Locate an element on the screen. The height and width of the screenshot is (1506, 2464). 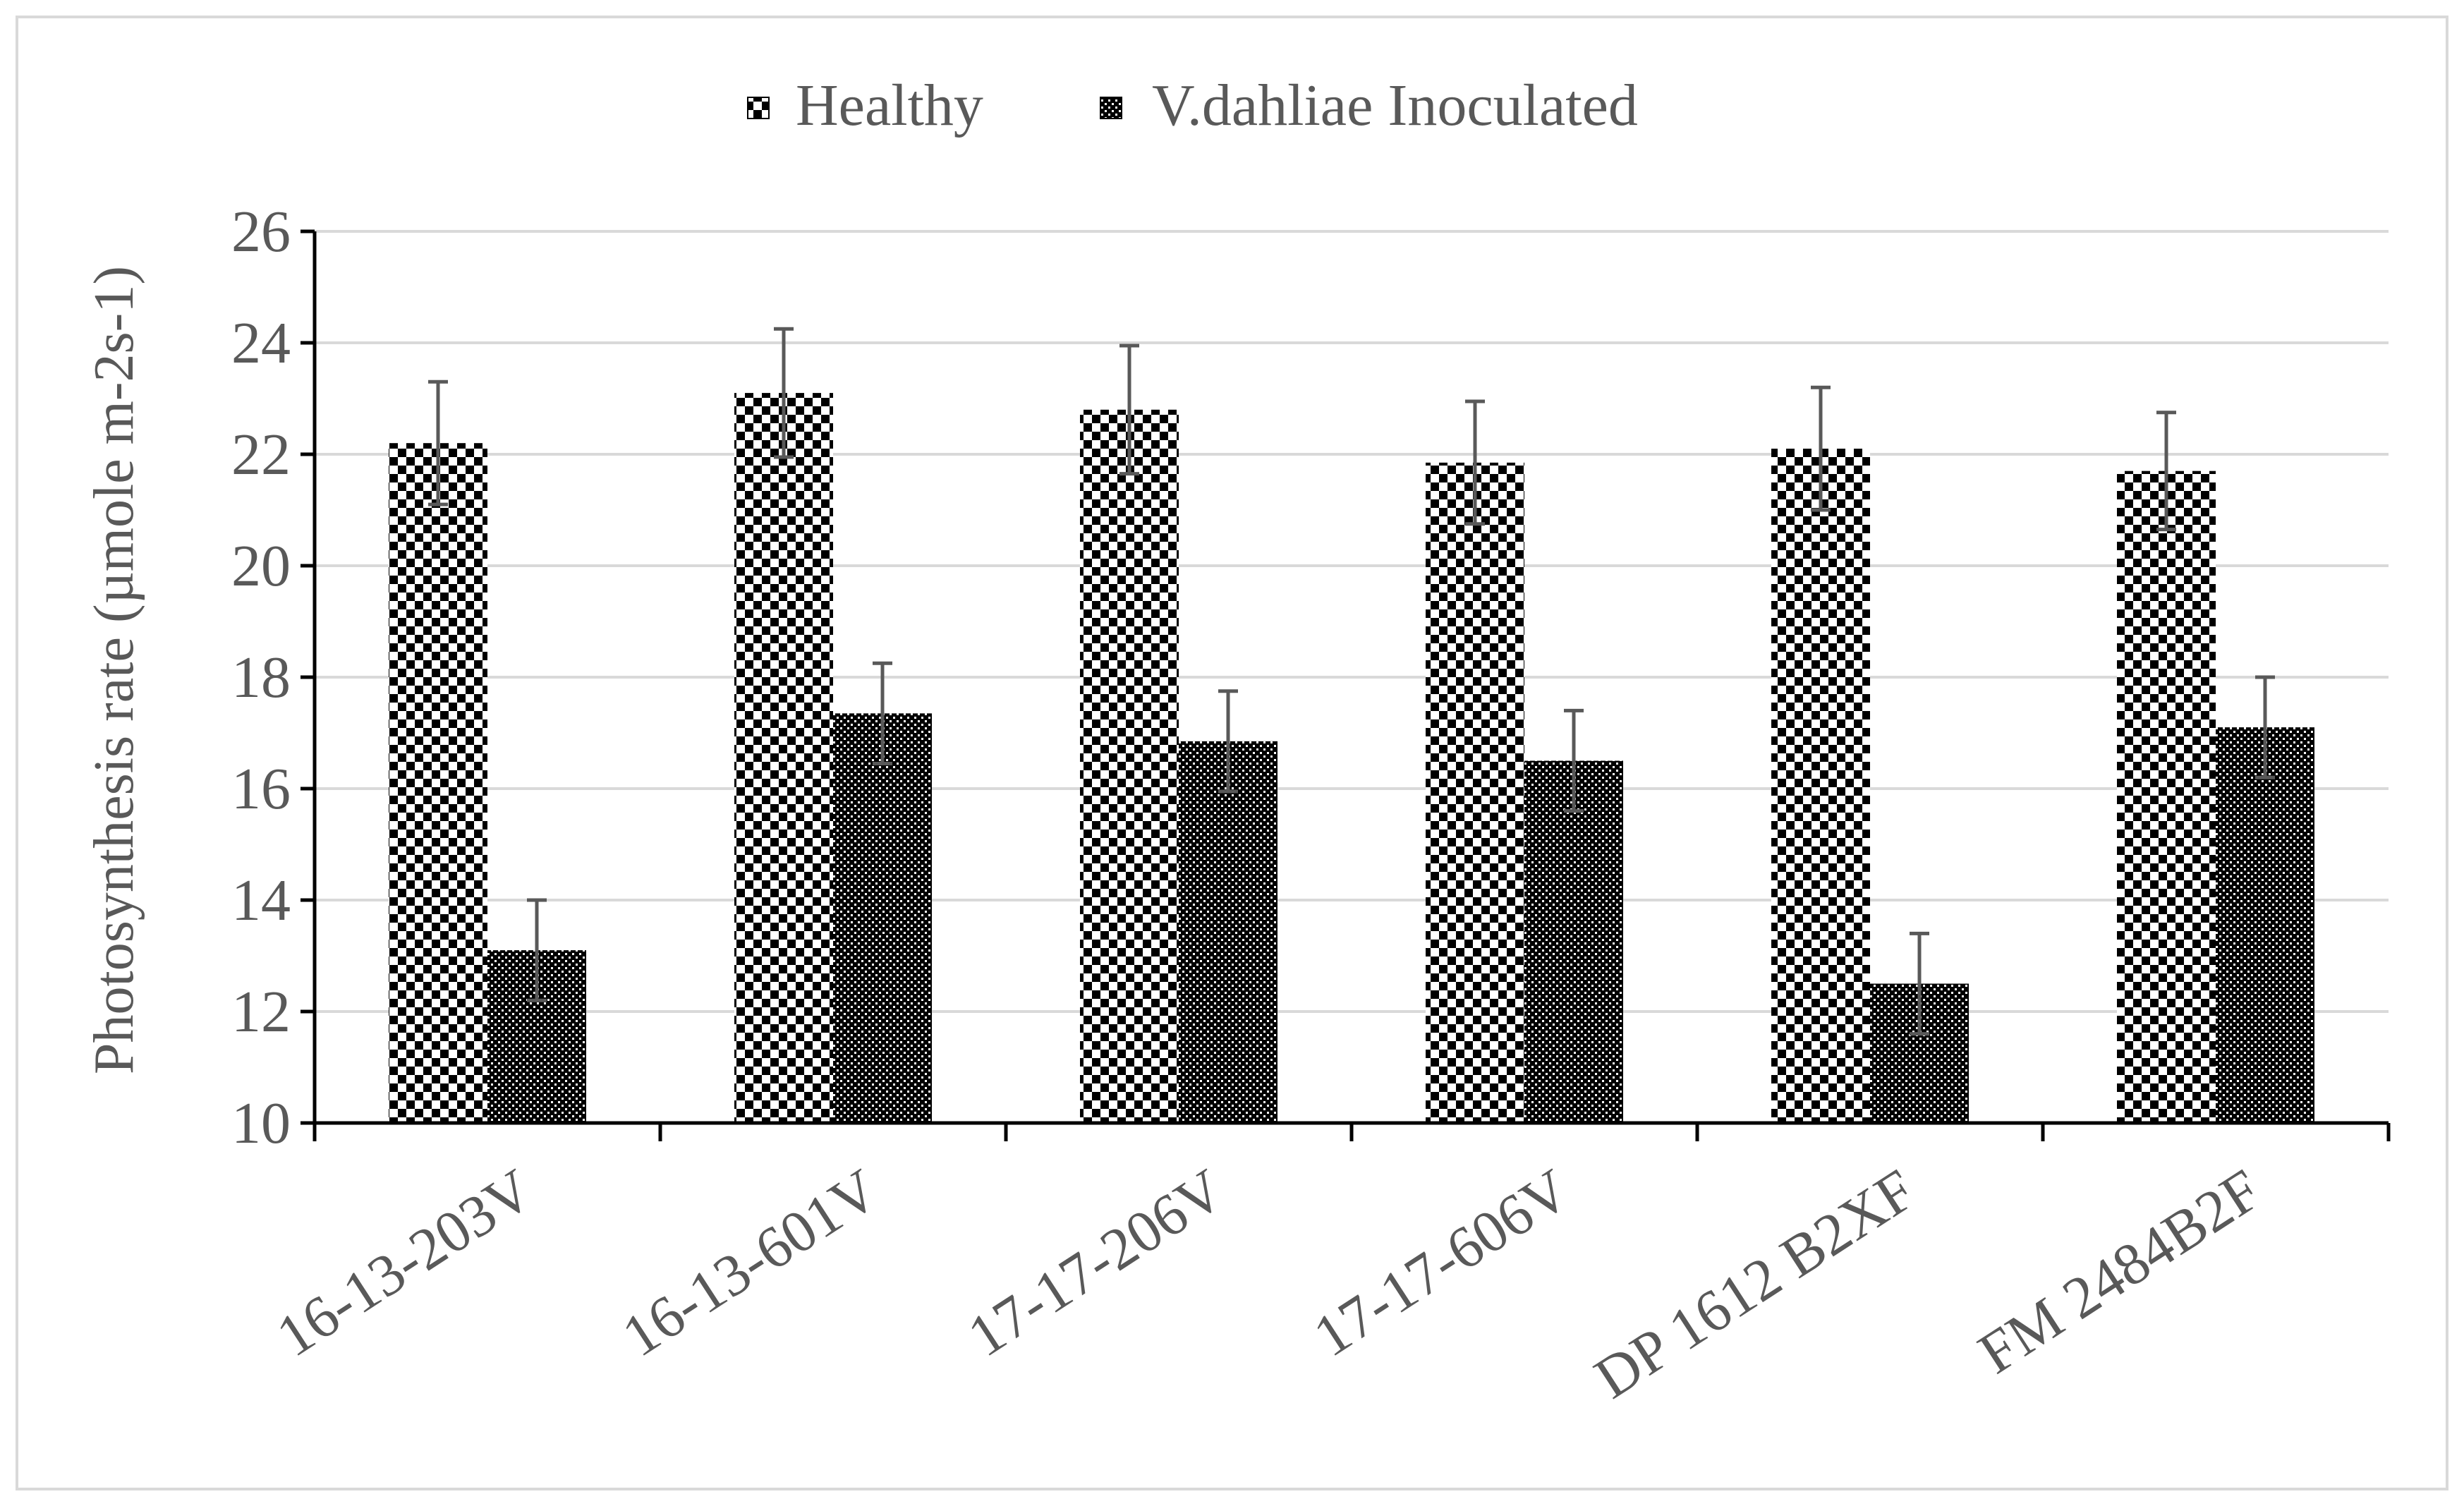
legend-label-healthy: Healthy is located at coordinates (890, 105).